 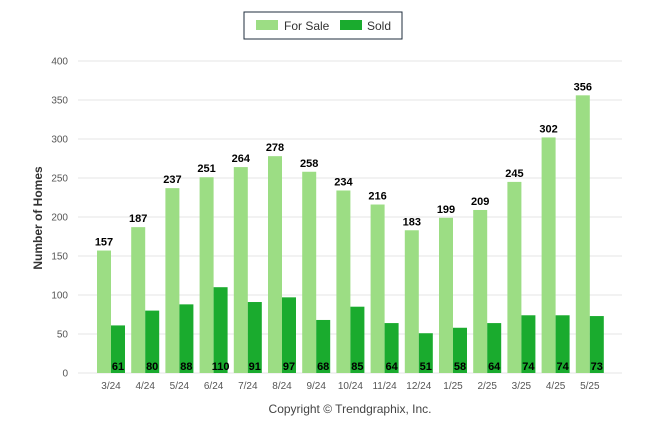 I want to click on data-label-for-sale: 234, so click(x=343, y=182).